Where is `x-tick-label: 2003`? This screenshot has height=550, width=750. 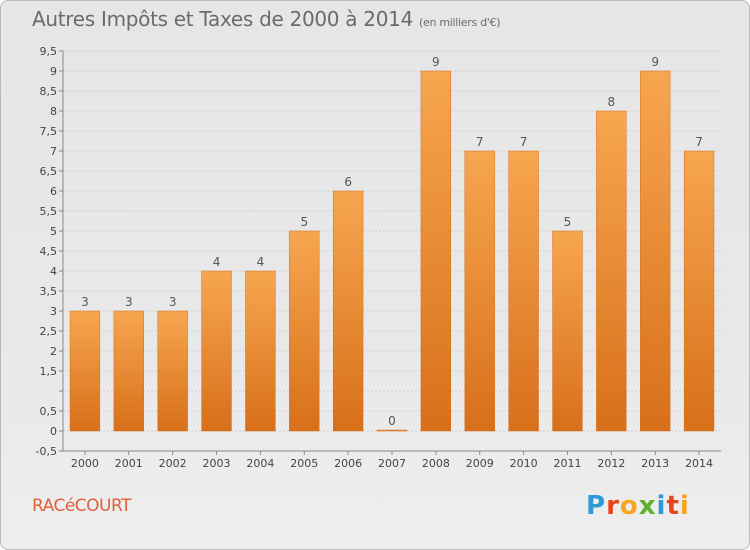 x-tick-label: 2003 is located at coordinates (217, 463).